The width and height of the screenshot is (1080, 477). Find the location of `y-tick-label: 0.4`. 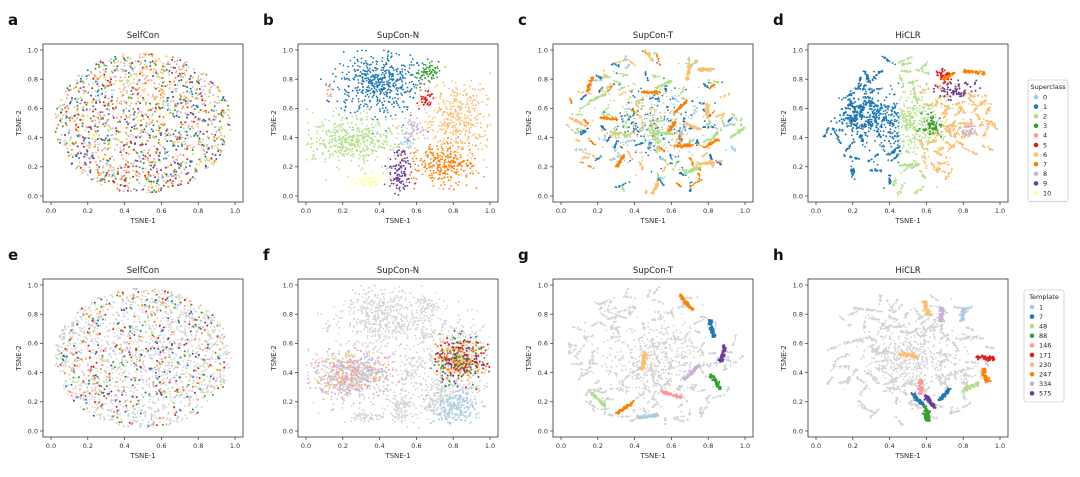

y-tick-label: 0.4 is located at coordinates (543, 138).